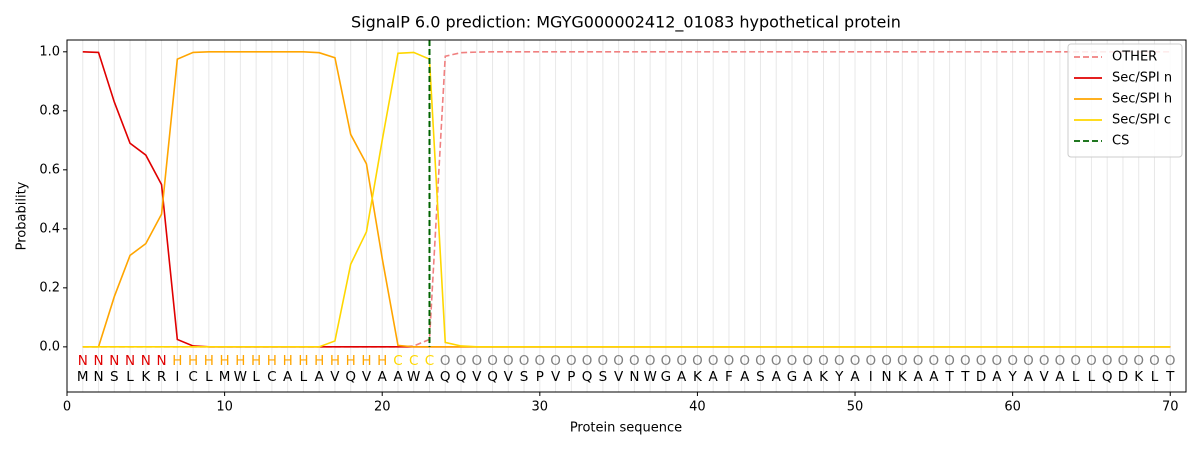 The width and height of the screenshot is (1200, 450). I want to click on residue-letter: R, so click(161, 377).